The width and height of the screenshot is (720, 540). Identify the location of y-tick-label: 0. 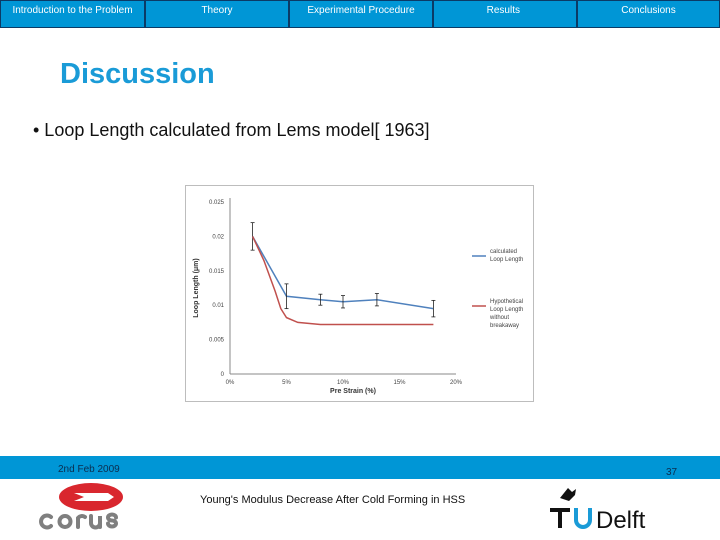
(223, 375).